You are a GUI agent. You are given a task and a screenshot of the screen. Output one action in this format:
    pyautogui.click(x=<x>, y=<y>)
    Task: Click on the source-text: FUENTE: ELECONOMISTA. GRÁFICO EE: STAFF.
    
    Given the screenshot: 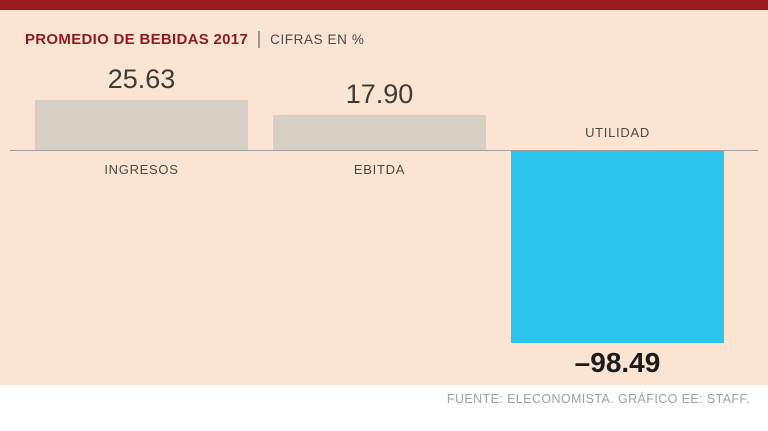 What is the action you would take?
    pyautogui.click(x=598, y=399)
    